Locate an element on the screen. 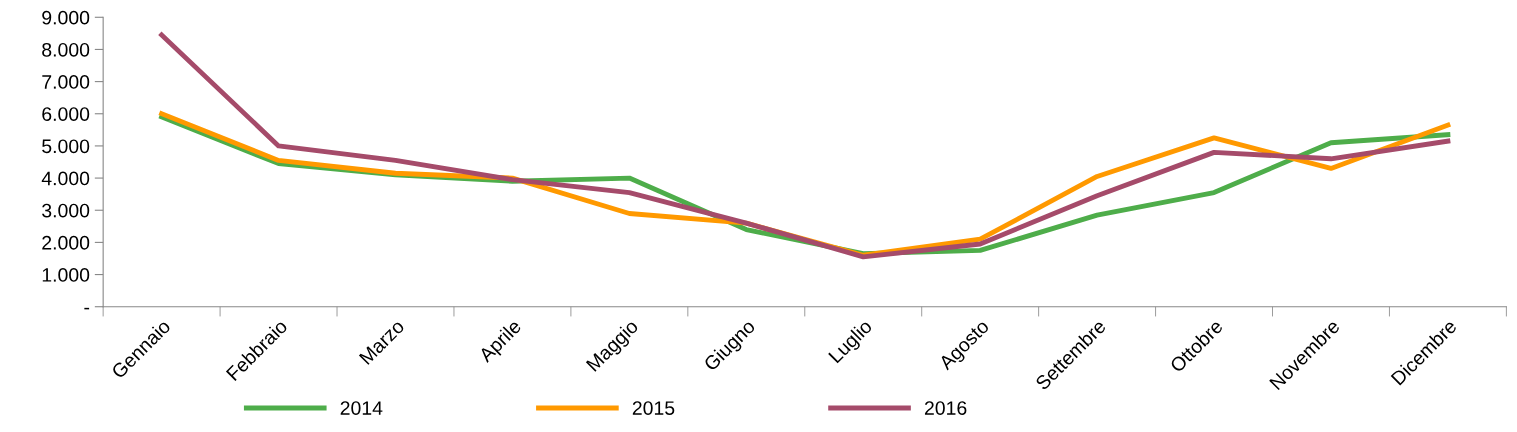  y-tick-label: 1.000 is located at coordinates (66, 275).